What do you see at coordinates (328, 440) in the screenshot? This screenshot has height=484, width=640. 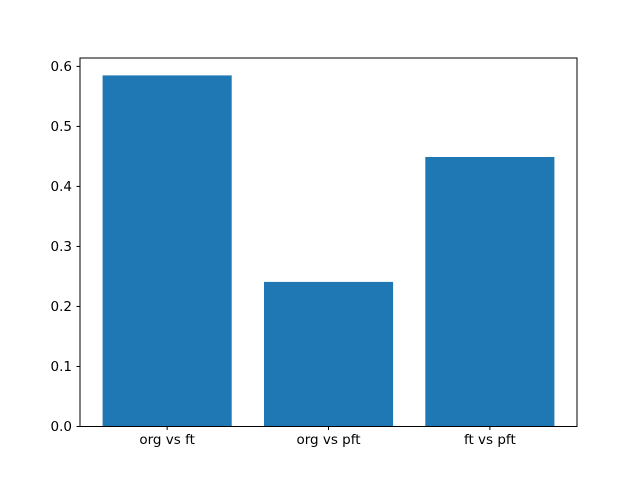 I see `x-tick-label: org vs pft` at bounding box center [328, 440].